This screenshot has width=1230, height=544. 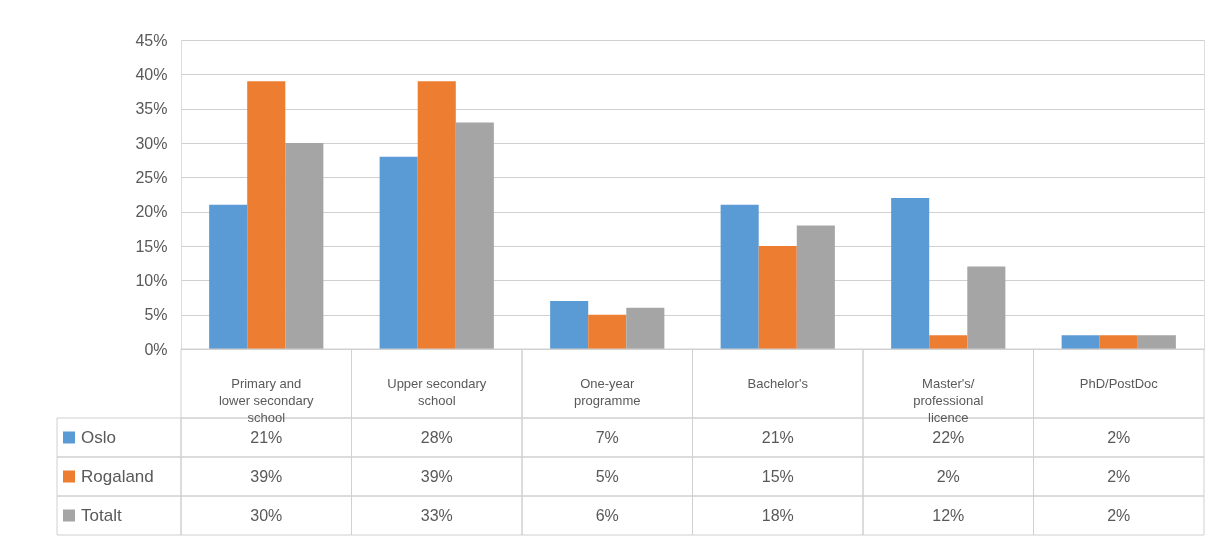 What do you see at coordinates (777, 515) in the screenshot?
I see `data-label: 18%` at bounding box center [777, 515].